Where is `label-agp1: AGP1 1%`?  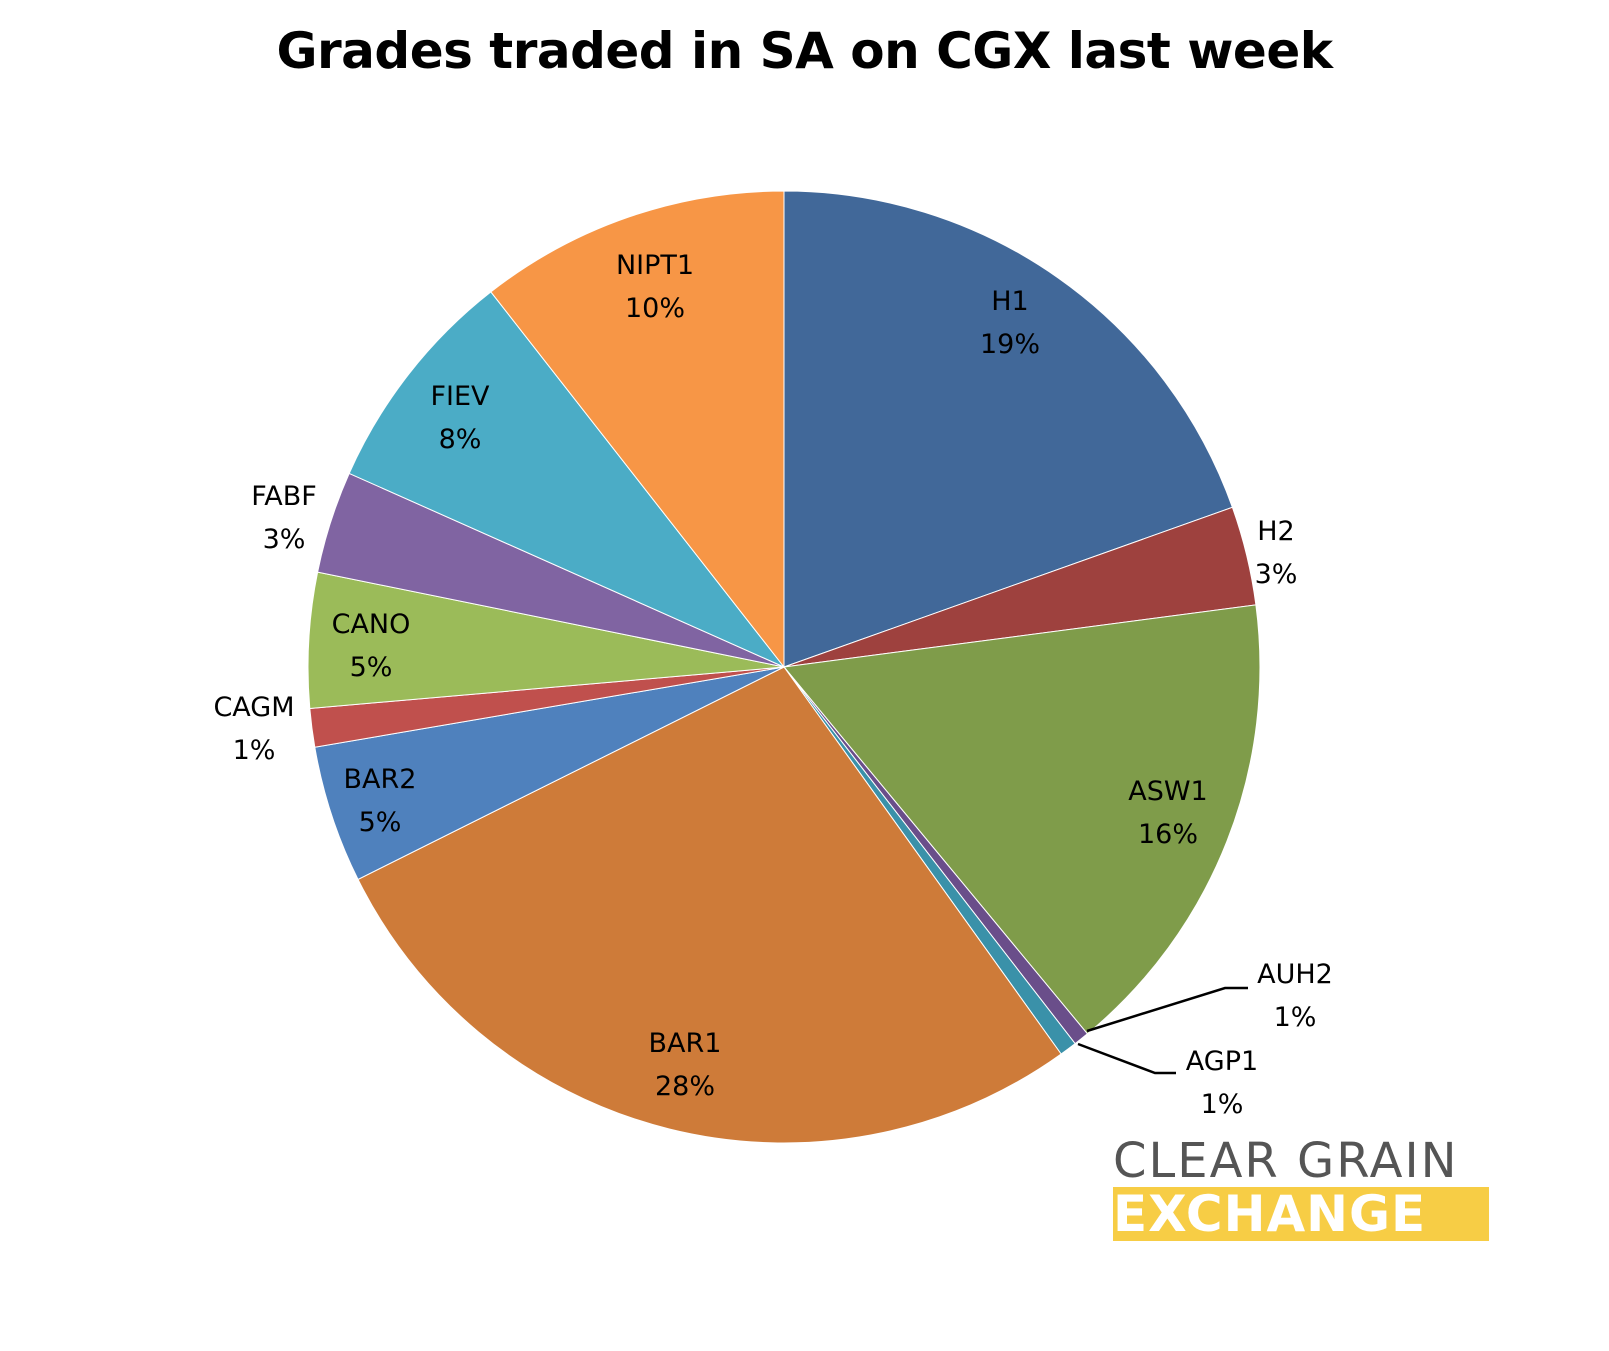 label-agp1: AGP1 1% is located at coordinates (1222, 1083).